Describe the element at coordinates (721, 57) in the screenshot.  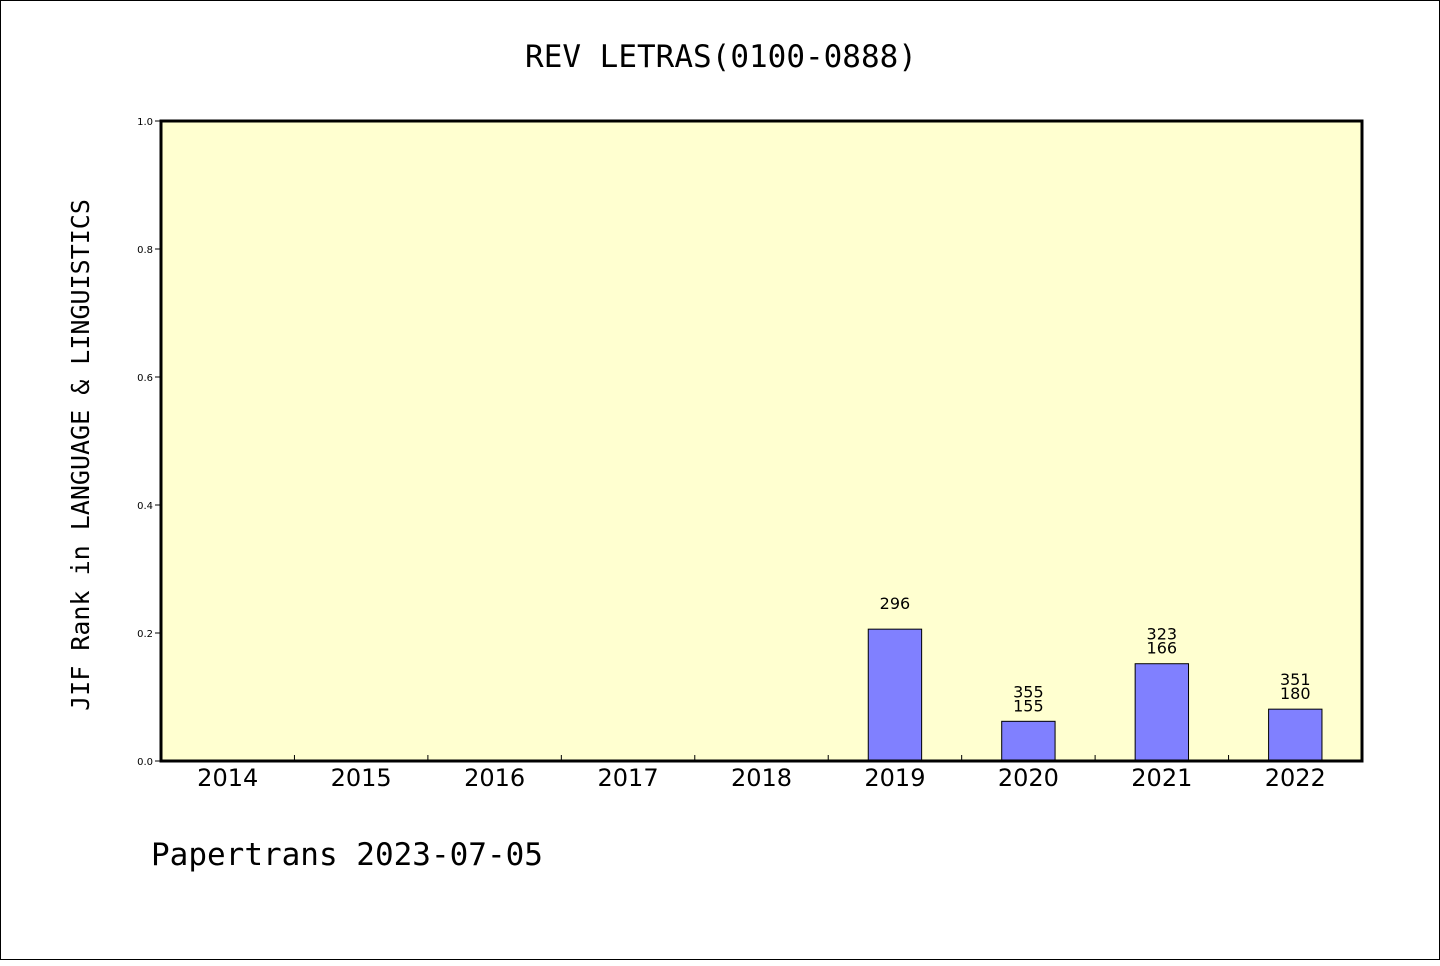
I see `chart-title: REV LETRAS(0100-0888)` at that location.